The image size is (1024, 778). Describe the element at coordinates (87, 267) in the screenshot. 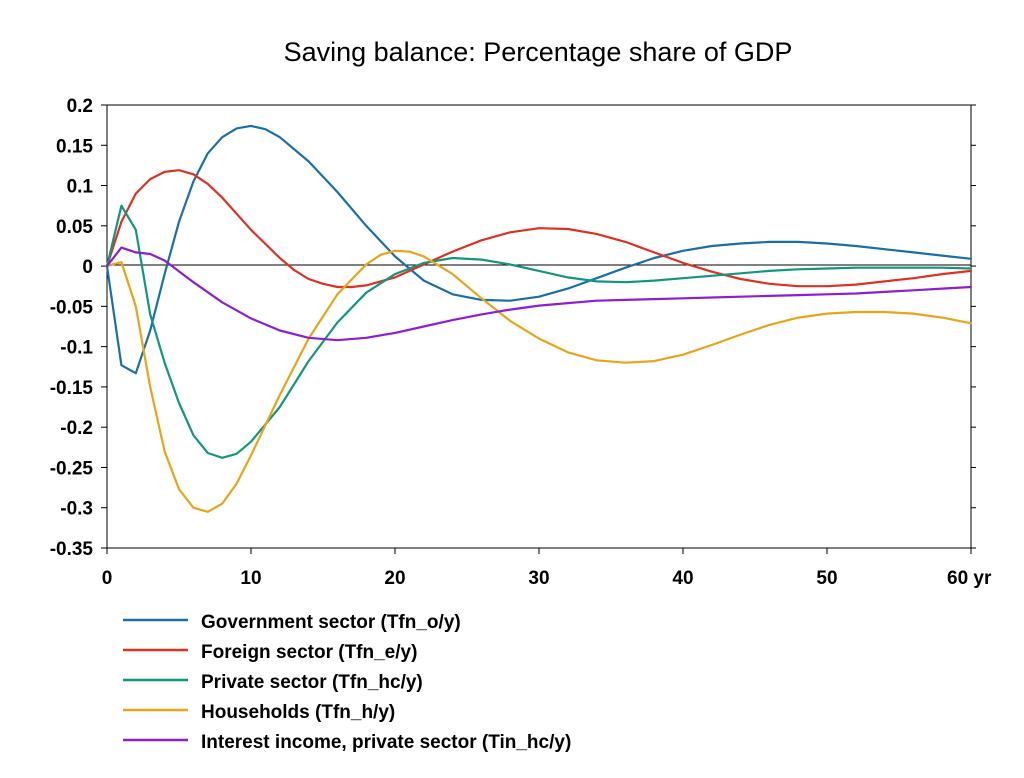

I see `y-tick-label: 0` at that location.